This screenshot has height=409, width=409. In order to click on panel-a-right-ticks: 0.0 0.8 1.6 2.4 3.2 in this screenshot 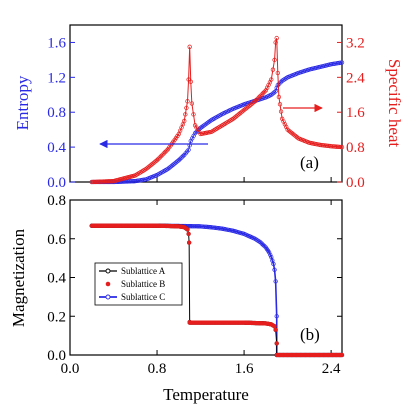, I will do `click(351, 113)`.